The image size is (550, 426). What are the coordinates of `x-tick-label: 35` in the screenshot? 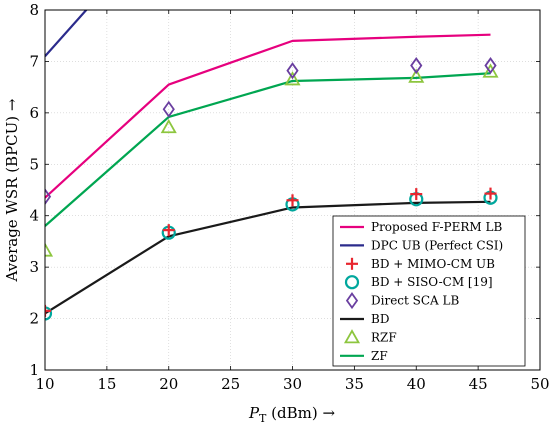 It's located at (354, 384).